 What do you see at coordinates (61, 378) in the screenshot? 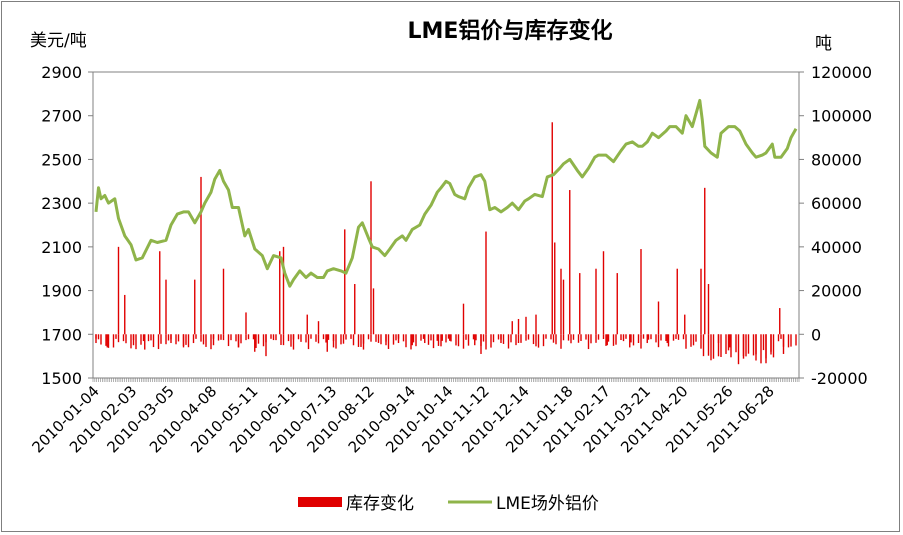
I see `left-axis-tick-label: 1500` at bounding box center [61, 378].